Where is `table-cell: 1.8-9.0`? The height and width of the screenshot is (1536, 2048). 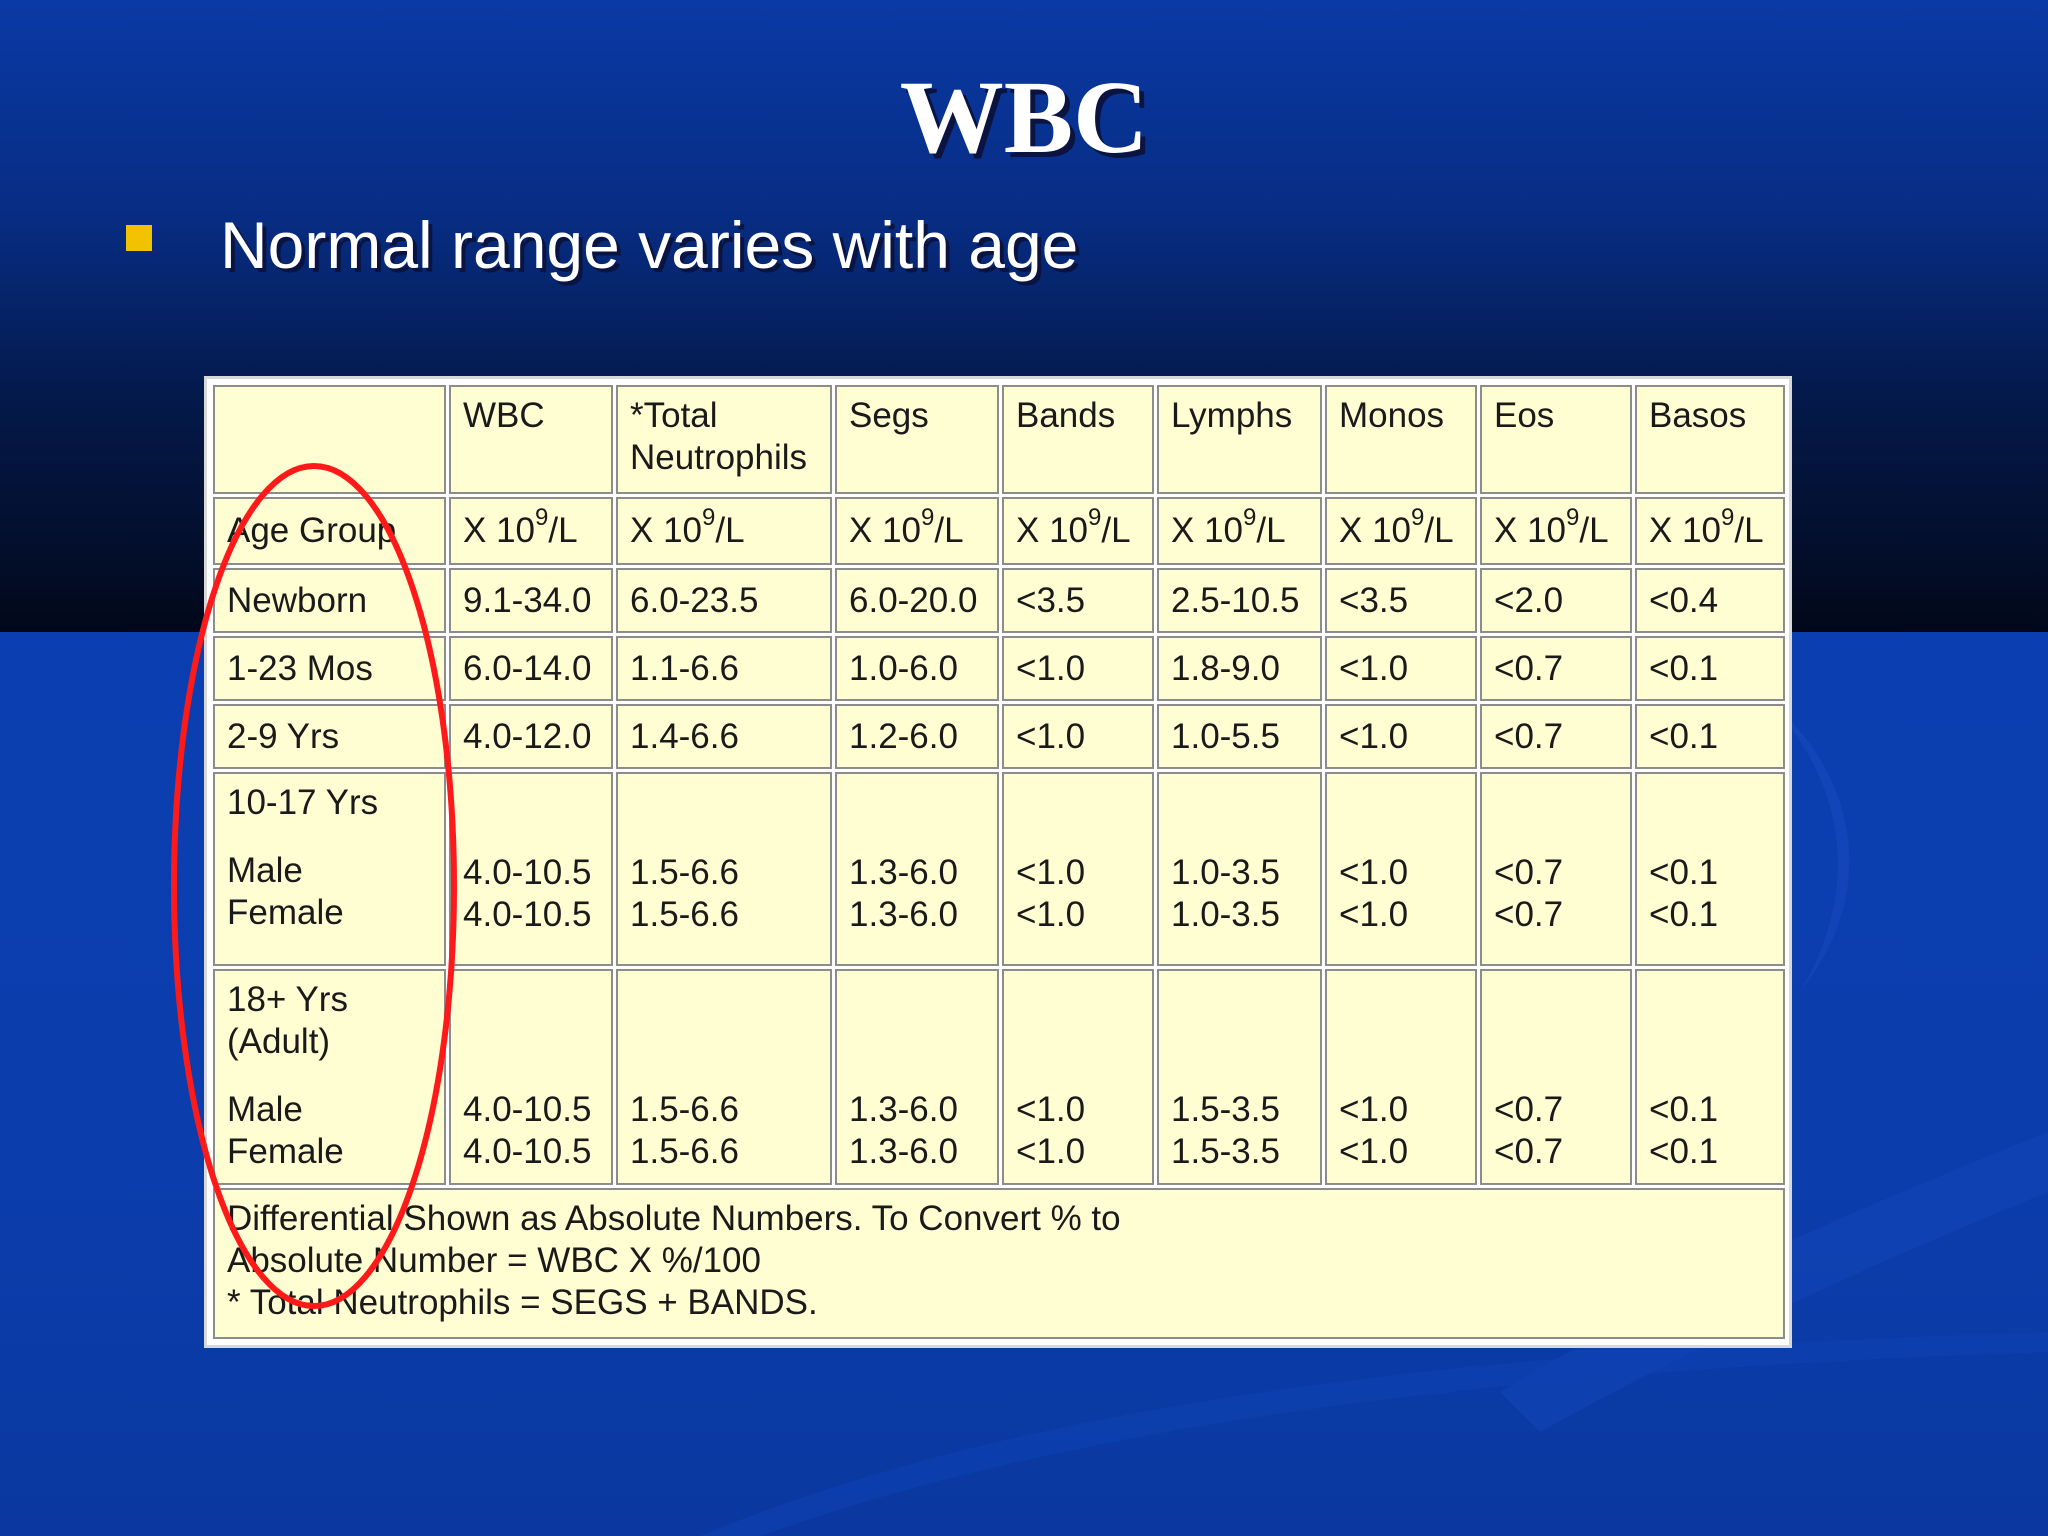
table-cell: 1.8-9.0 is located at coordinates (1239, 669).